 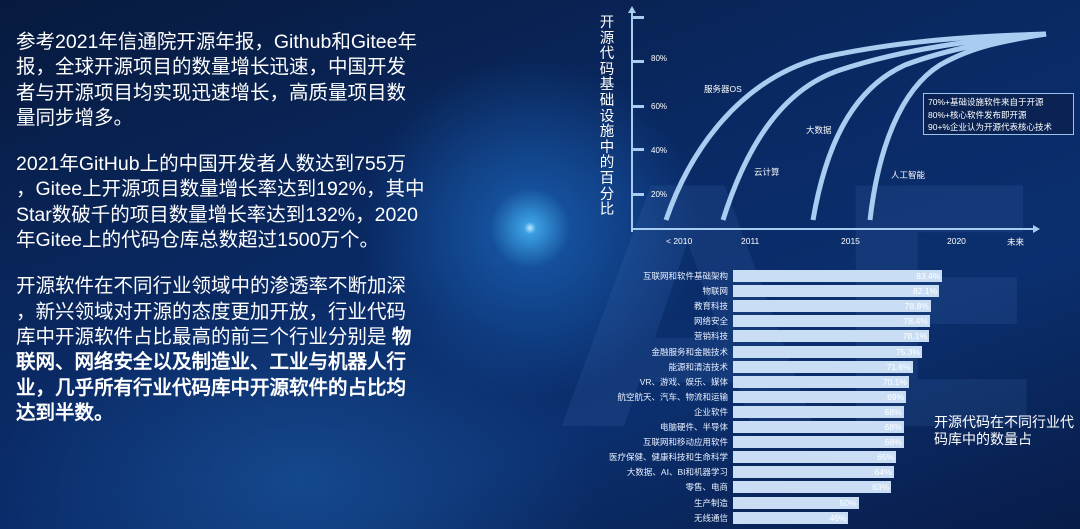 What do you see at coordinates (683, 381) in the screenshot?
I see `bar-category-label: VR、游戏、娱乐、媒体` at bounding box center [683, 381].